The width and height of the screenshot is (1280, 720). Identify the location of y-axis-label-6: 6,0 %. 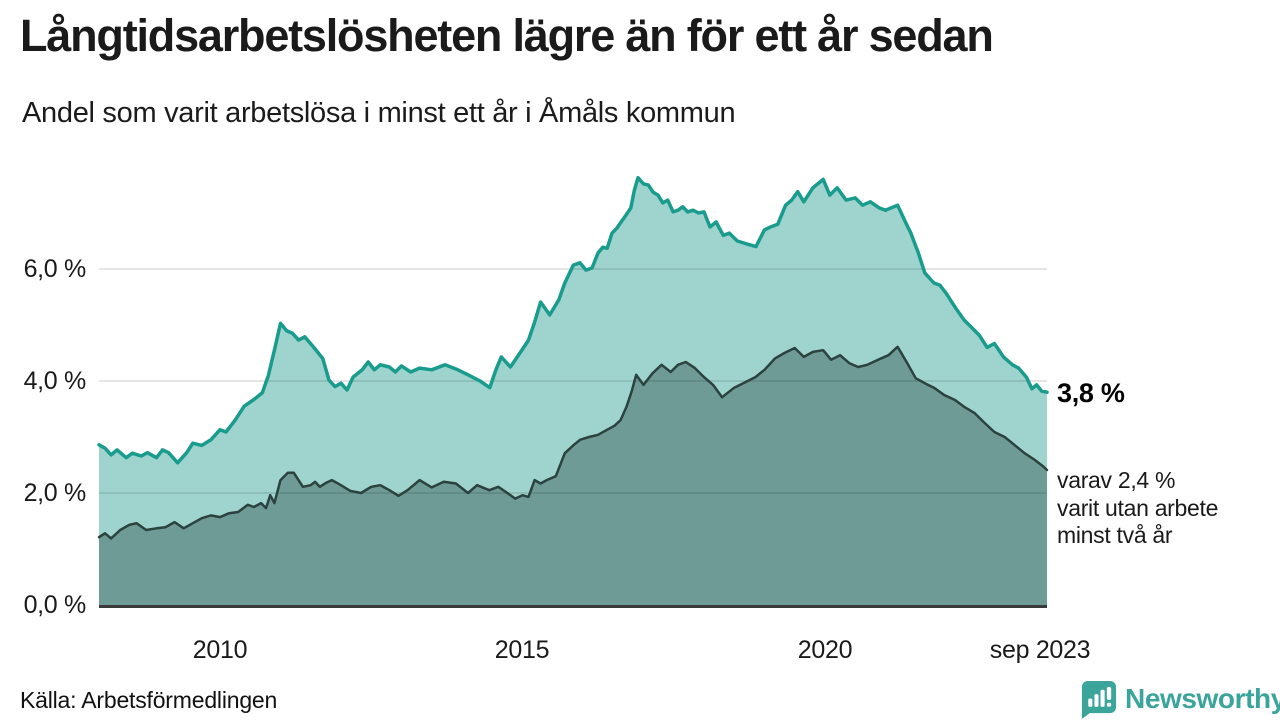
(55, 269).